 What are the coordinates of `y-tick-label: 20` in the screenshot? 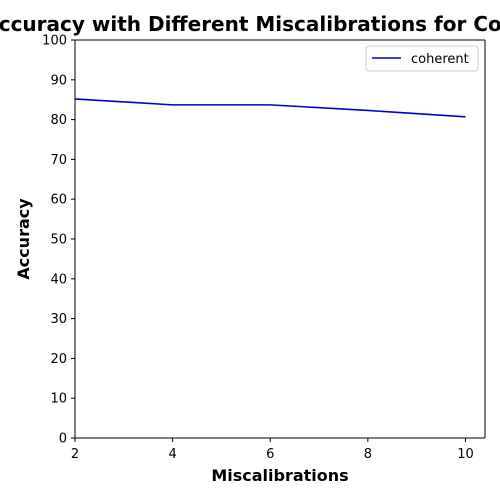 It's located at (58, 359).